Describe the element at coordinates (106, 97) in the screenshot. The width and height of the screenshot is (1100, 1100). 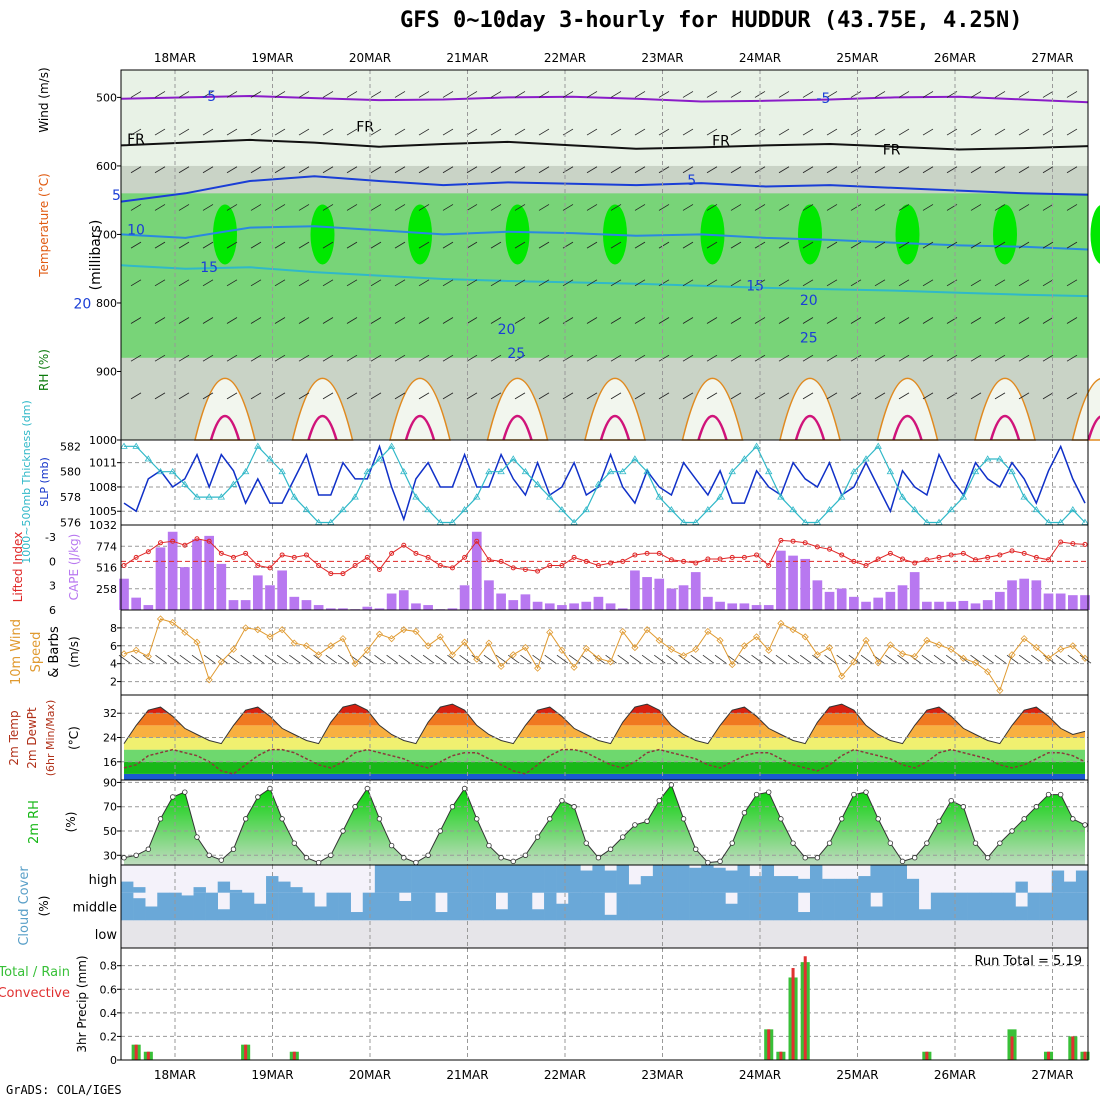
I see `pressure-tick-label: 500` at that location.